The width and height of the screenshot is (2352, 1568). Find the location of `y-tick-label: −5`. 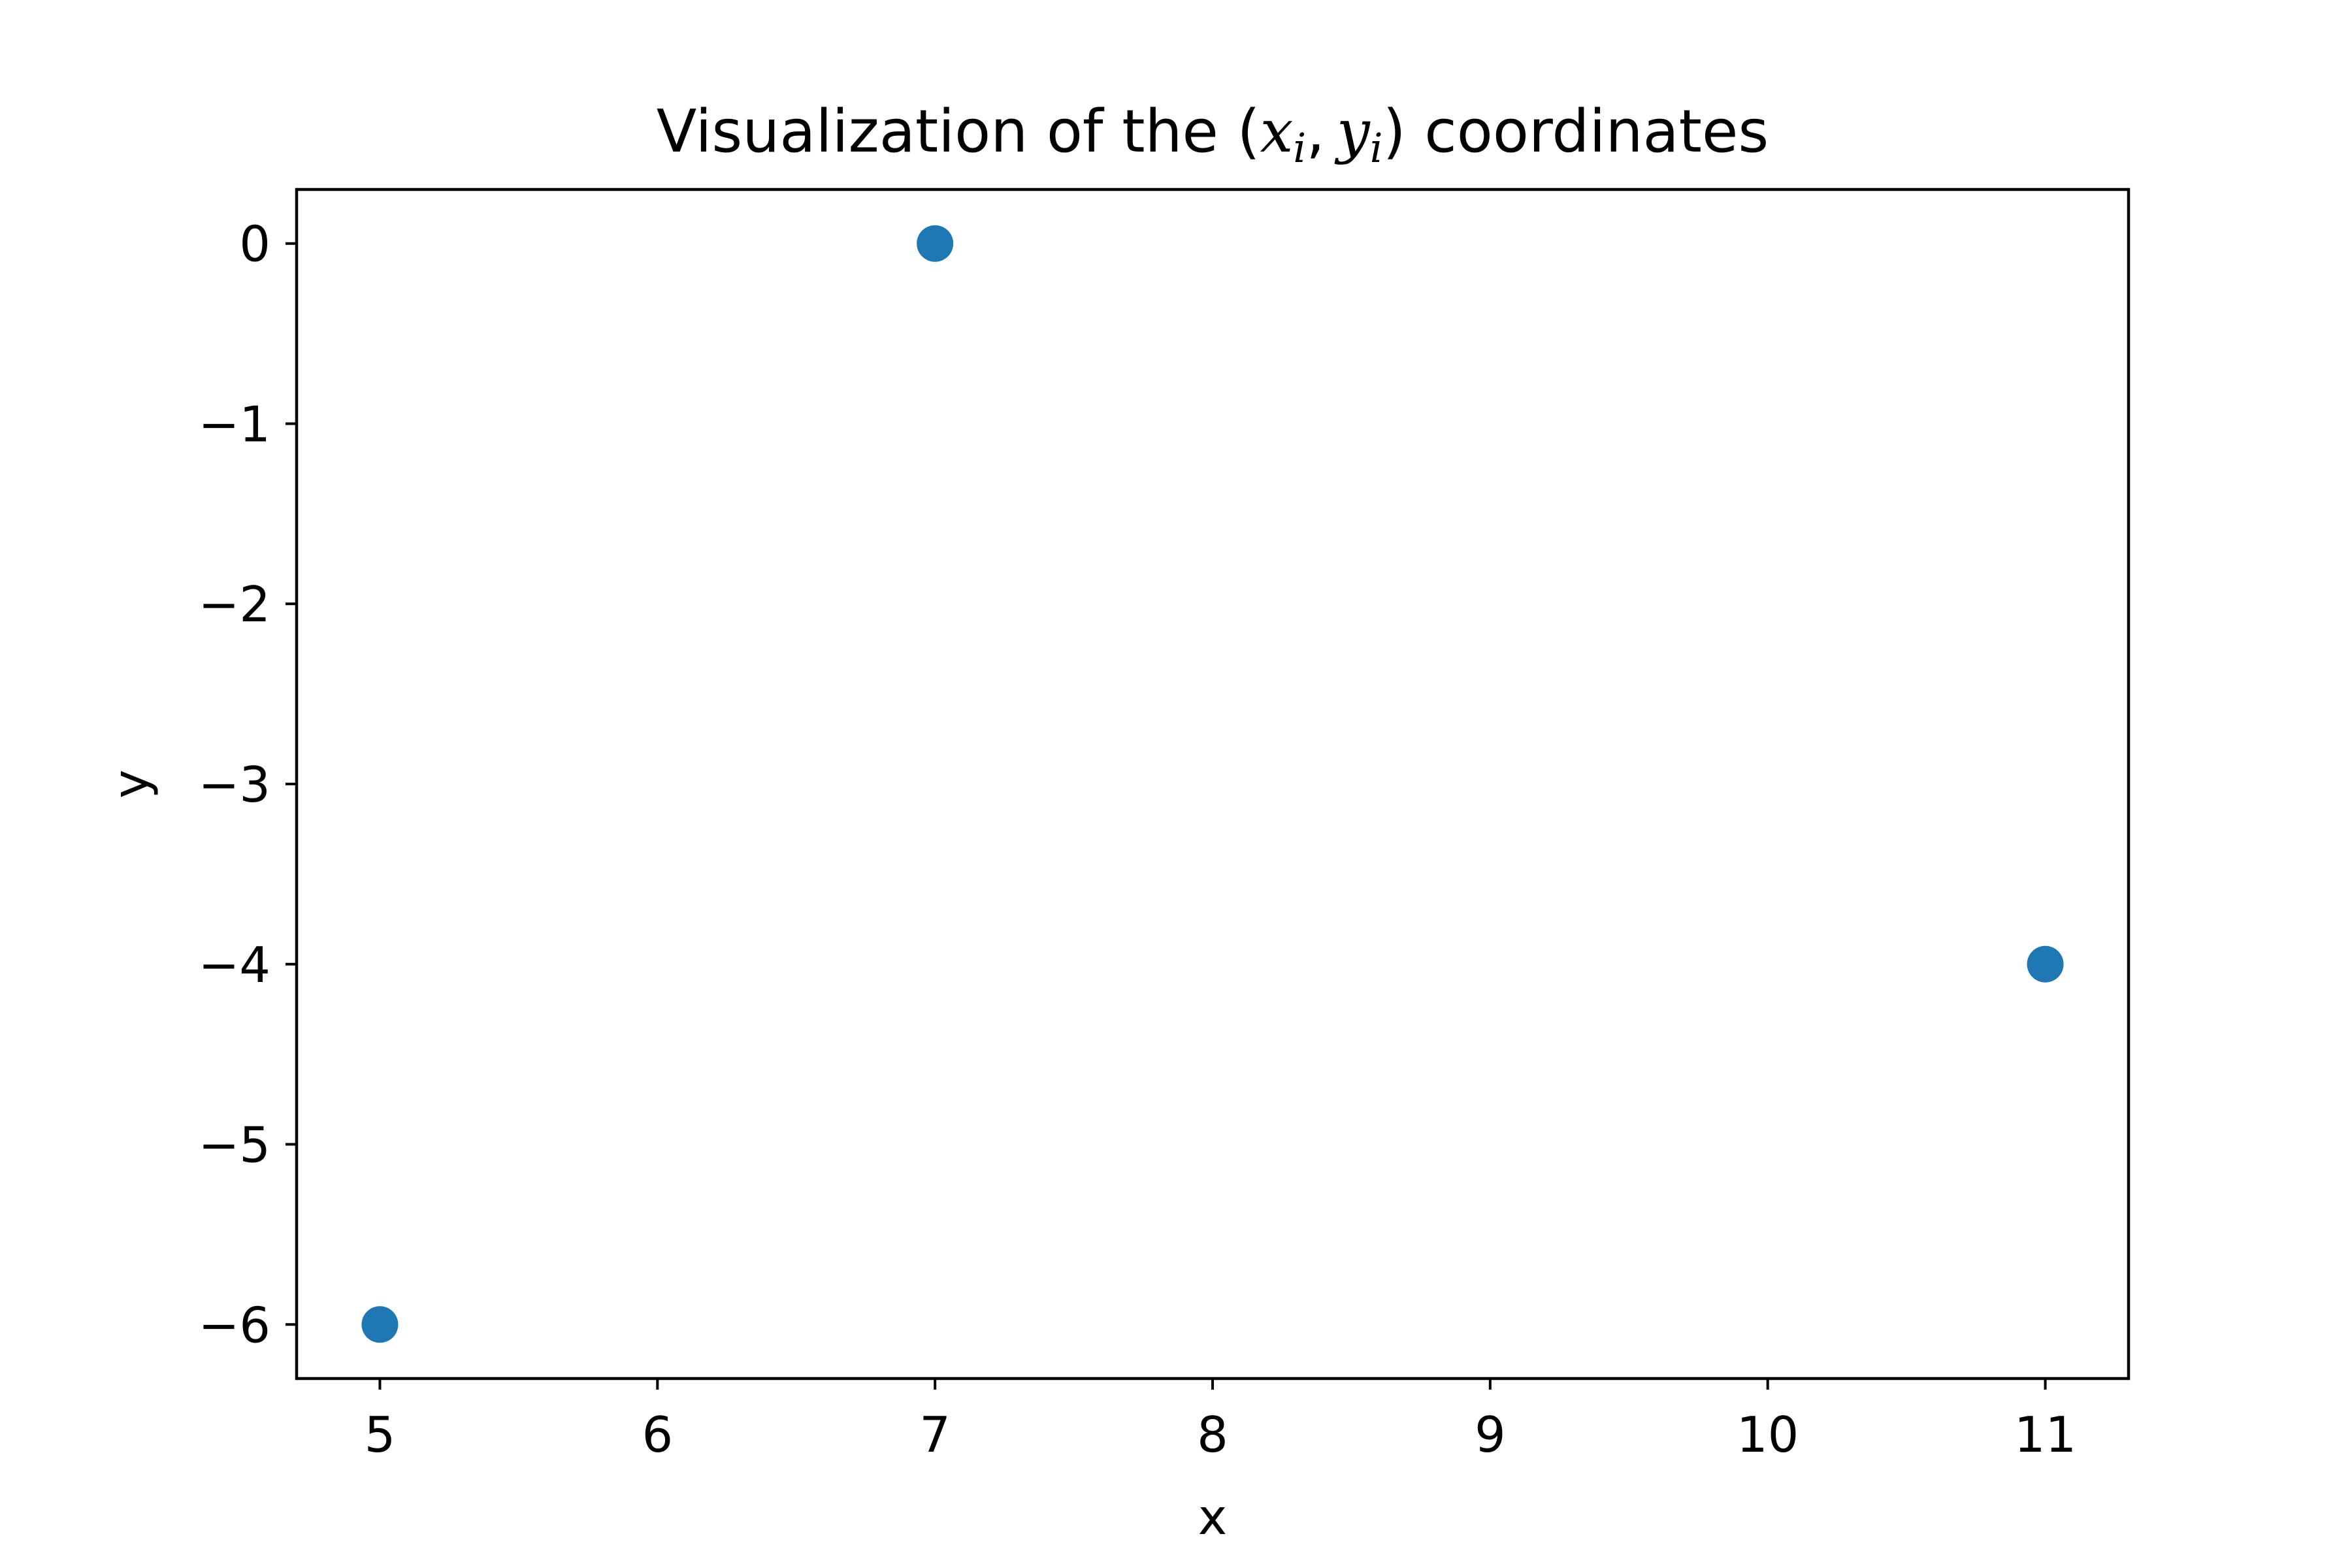

y-tick-label: −5 is located at coordinates (234, 1145).